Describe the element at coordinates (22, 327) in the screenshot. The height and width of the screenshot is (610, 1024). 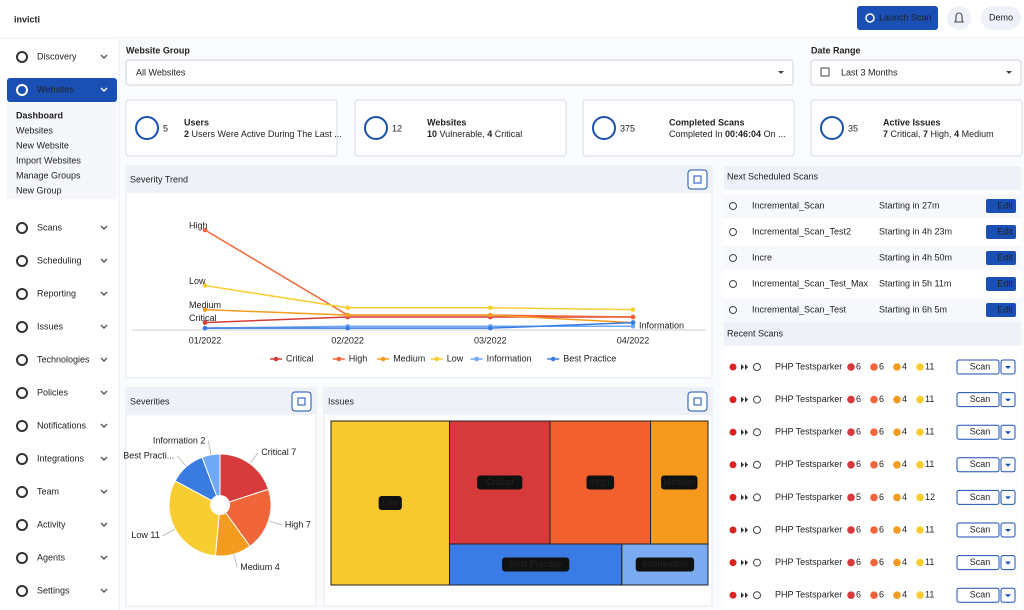
I see `nav-icon` at that location.